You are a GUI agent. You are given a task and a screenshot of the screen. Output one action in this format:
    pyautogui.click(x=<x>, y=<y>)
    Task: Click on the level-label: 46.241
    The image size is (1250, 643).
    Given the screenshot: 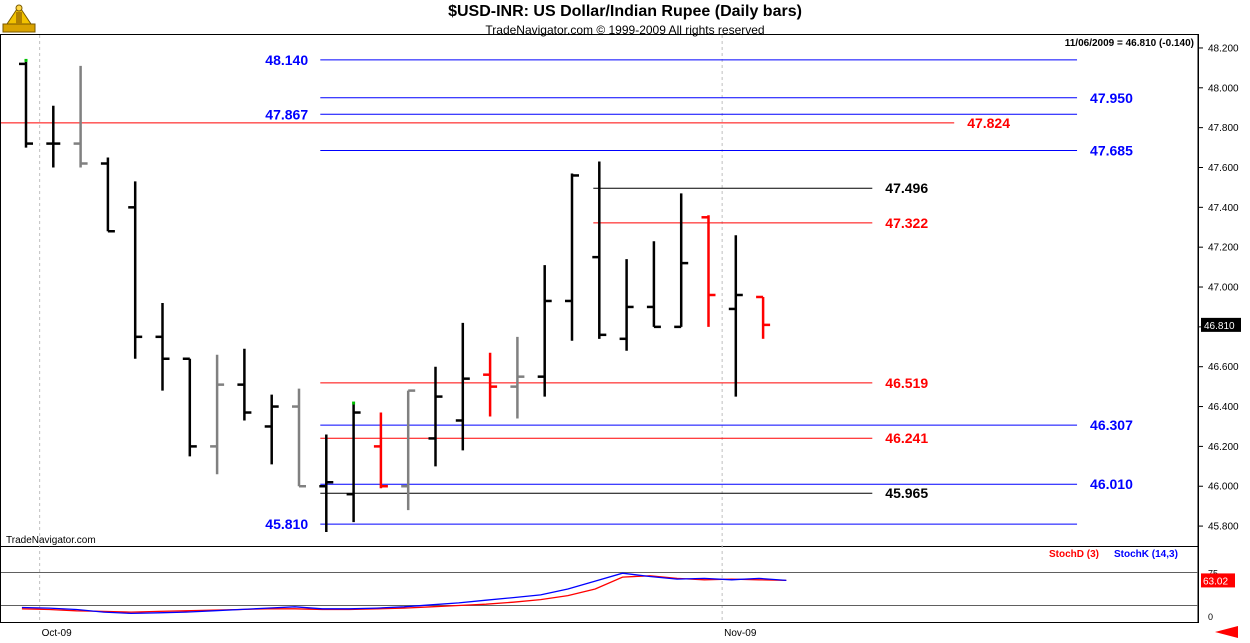 What is the action you would take?
    pyautogui.click(x=906, y=438)
    